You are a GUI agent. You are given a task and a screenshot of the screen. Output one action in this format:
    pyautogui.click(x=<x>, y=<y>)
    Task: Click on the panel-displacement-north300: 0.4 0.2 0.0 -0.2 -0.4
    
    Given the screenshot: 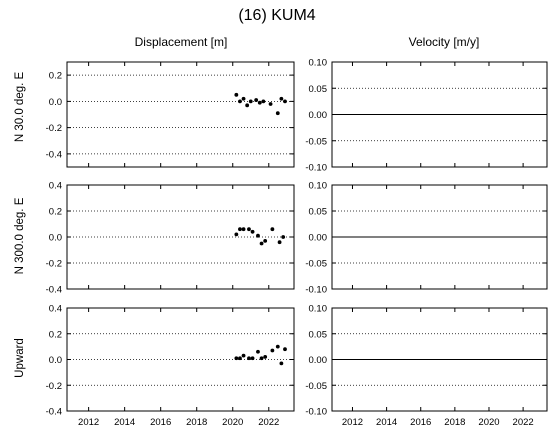 What is the action you would take?
    pyautogui.click(x=170, y=238)
    